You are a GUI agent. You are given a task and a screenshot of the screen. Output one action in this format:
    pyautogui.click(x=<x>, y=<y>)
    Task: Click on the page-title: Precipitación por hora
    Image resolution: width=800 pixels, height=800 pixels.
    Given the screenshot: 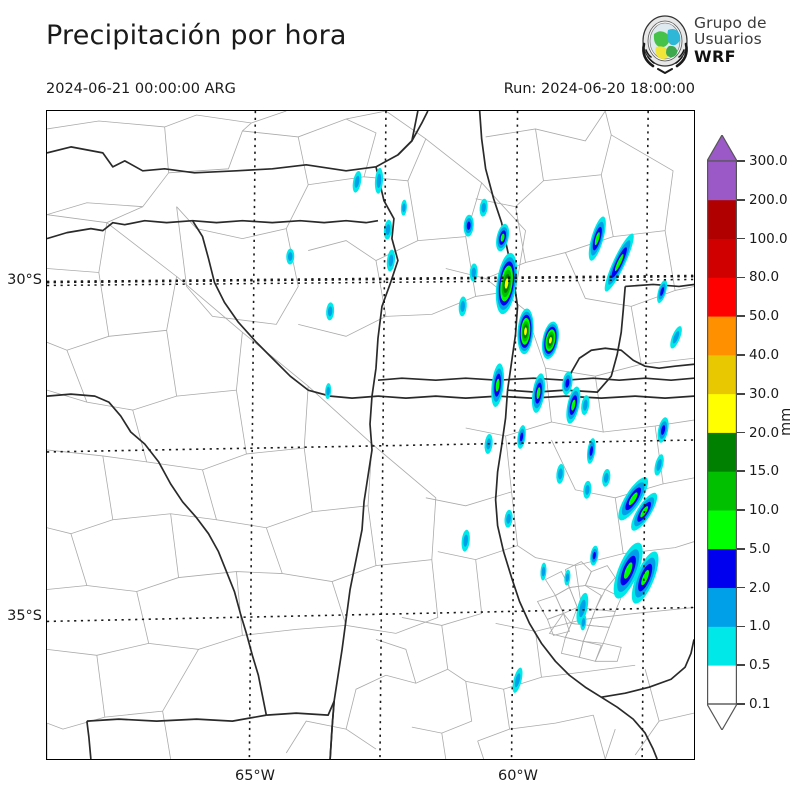 What is the action you would take?
    pyautogui.click(x=196, y=35)
    